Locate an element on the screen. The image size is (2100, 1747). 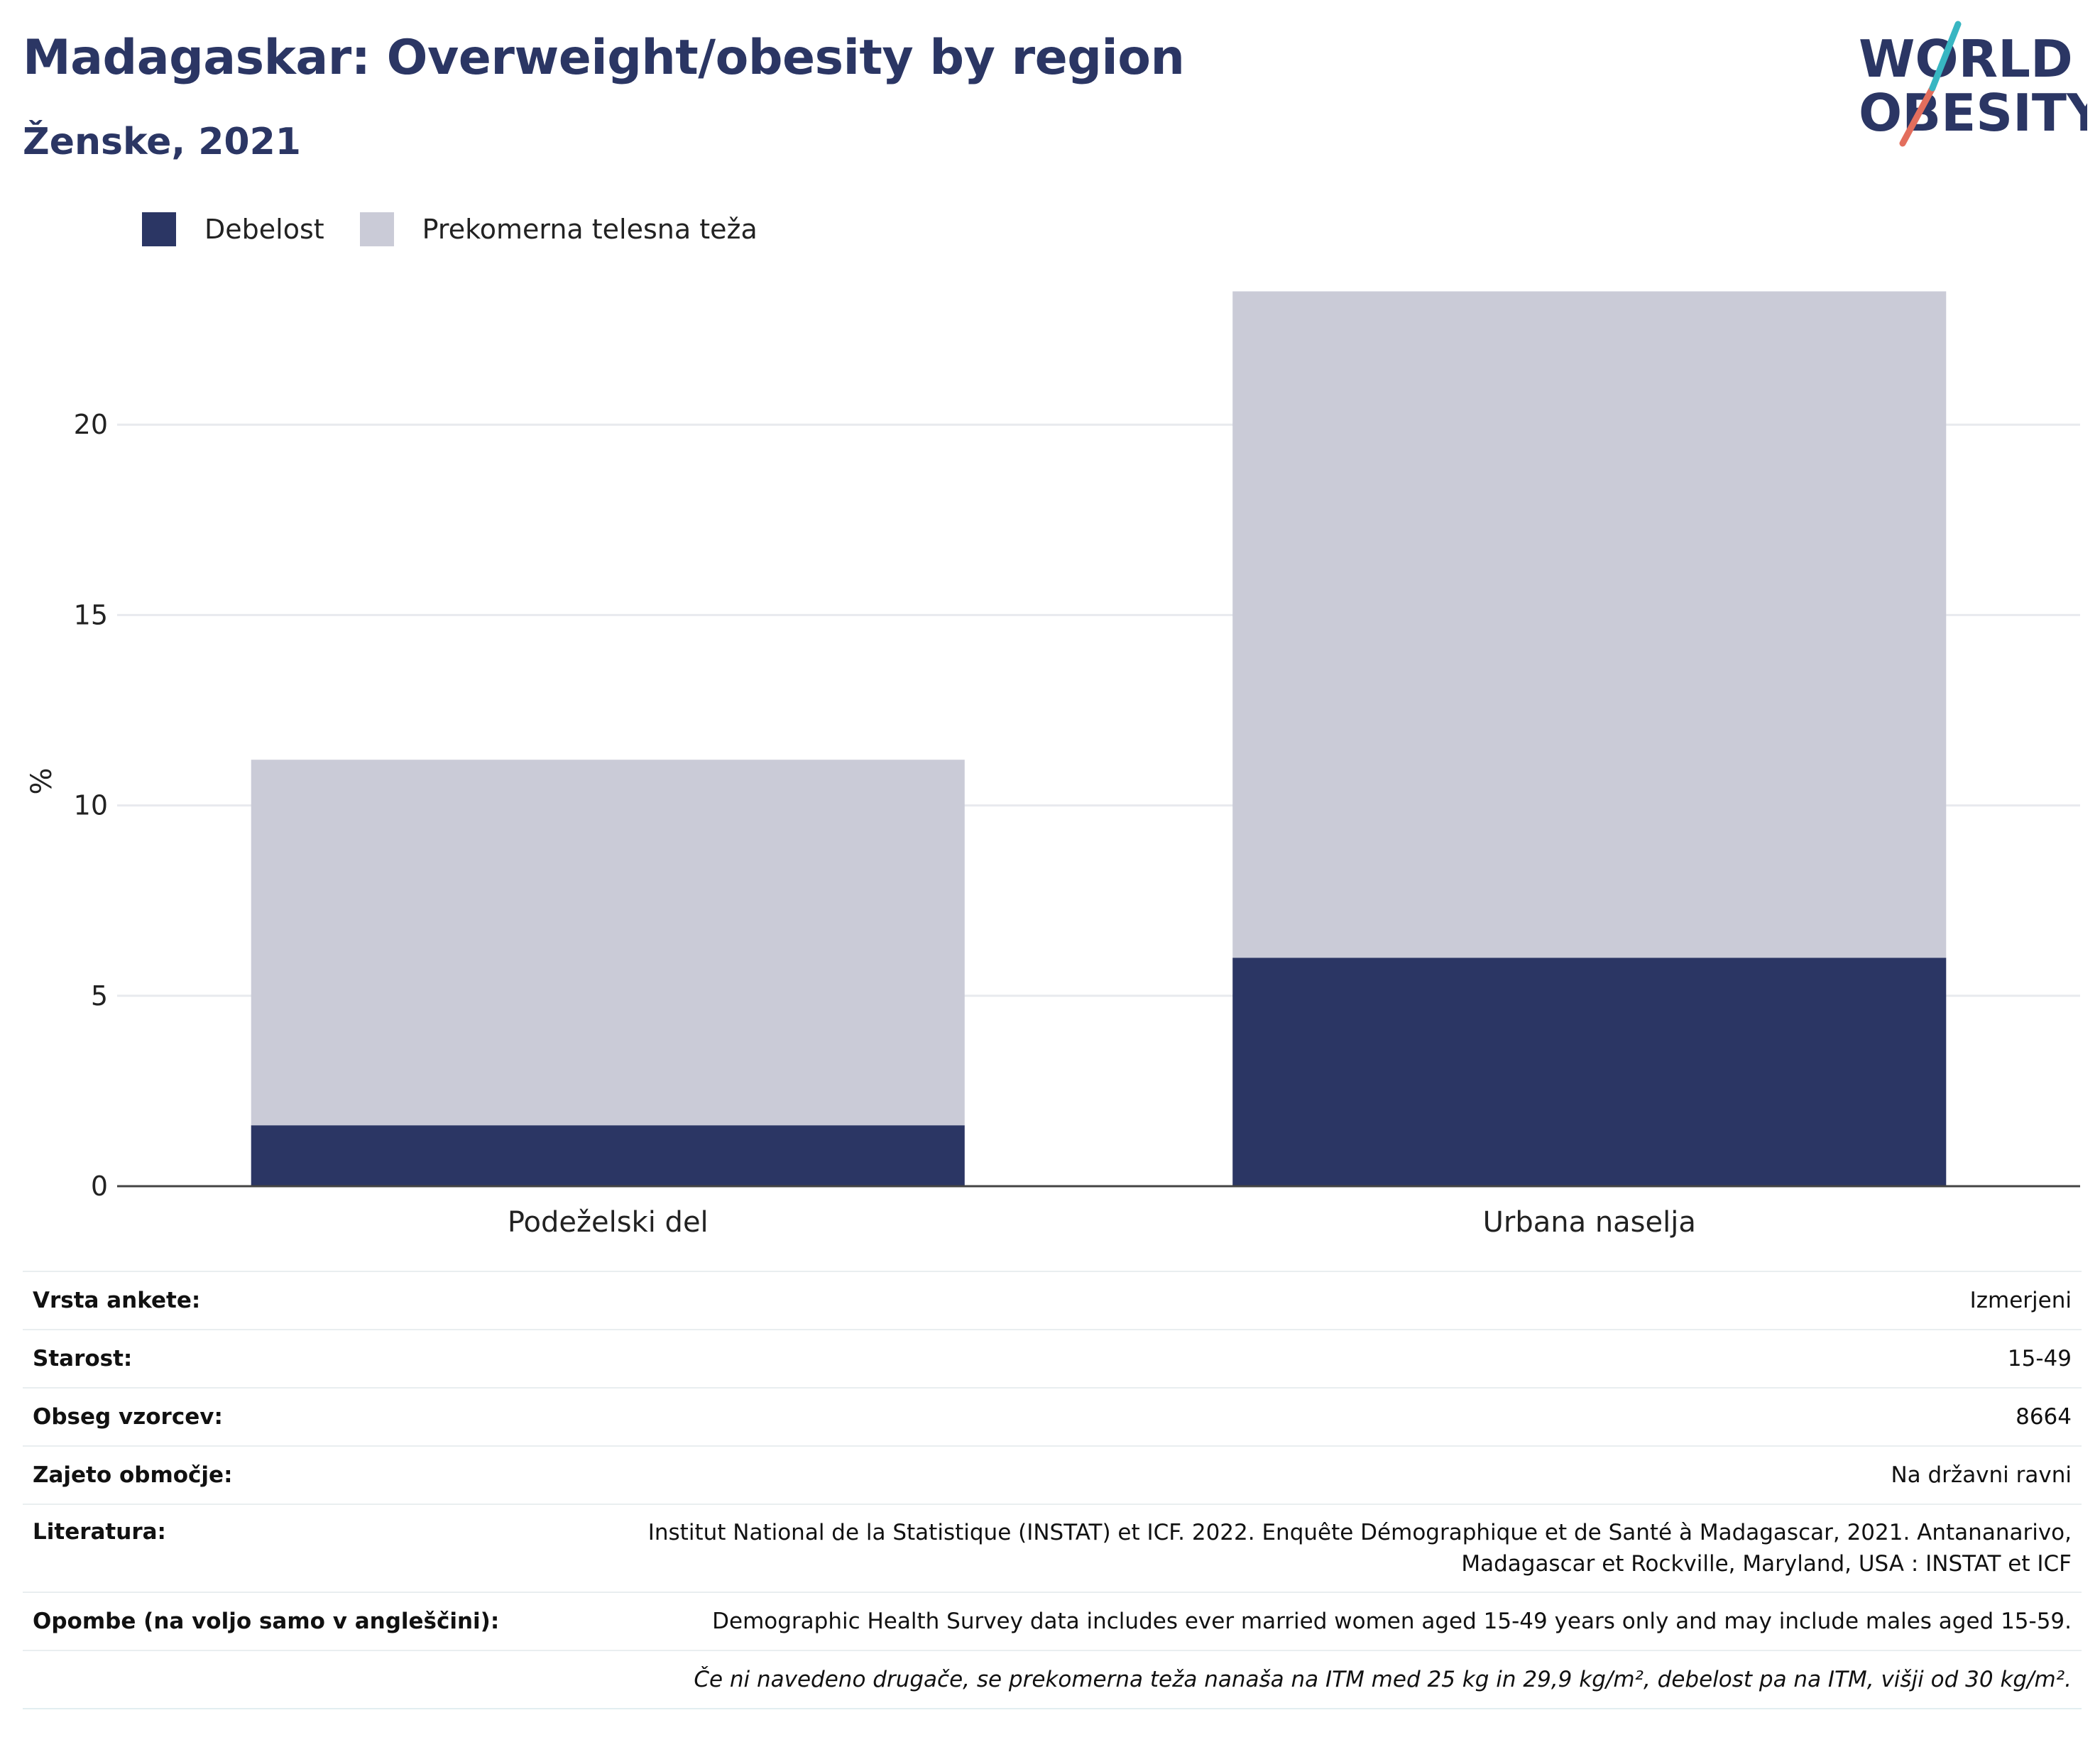
y-tick-label: 15 is located at coordinates (91, 614).